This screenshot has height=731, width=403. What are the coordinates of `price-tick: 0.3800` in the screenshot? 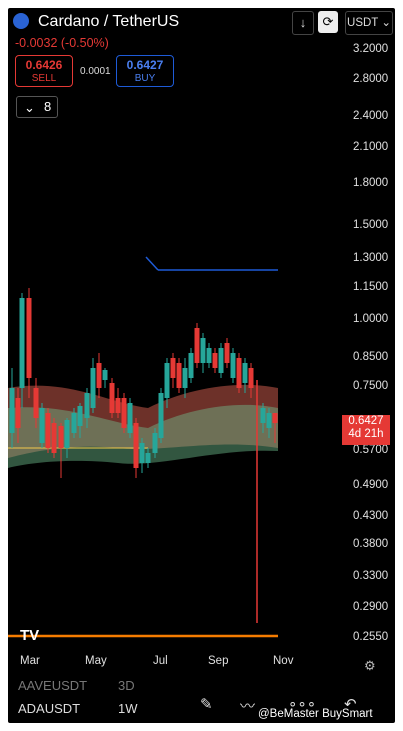 It's located at (371, 544).